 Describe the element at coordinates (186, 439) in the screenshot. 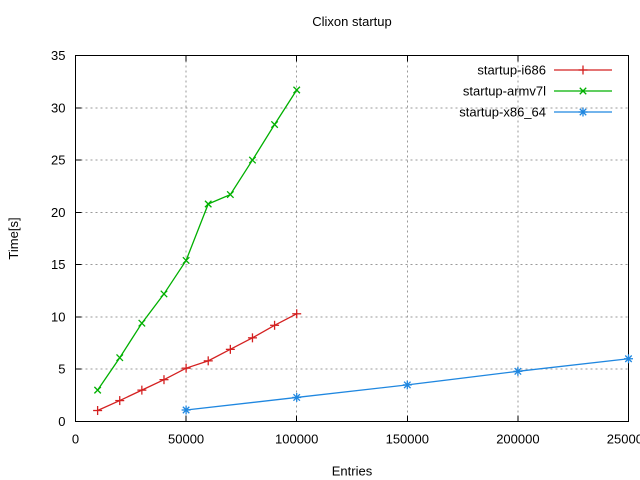

I see `x-tick-label: 50000` at that location.